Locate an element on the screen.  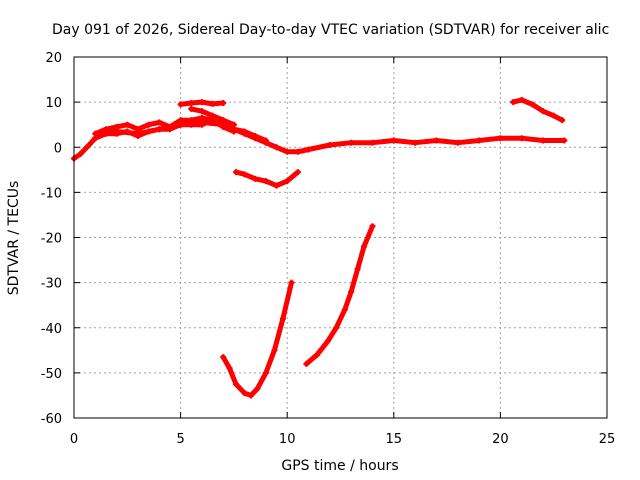
x-tick-label: 15 is located at coordinates (394, 439).